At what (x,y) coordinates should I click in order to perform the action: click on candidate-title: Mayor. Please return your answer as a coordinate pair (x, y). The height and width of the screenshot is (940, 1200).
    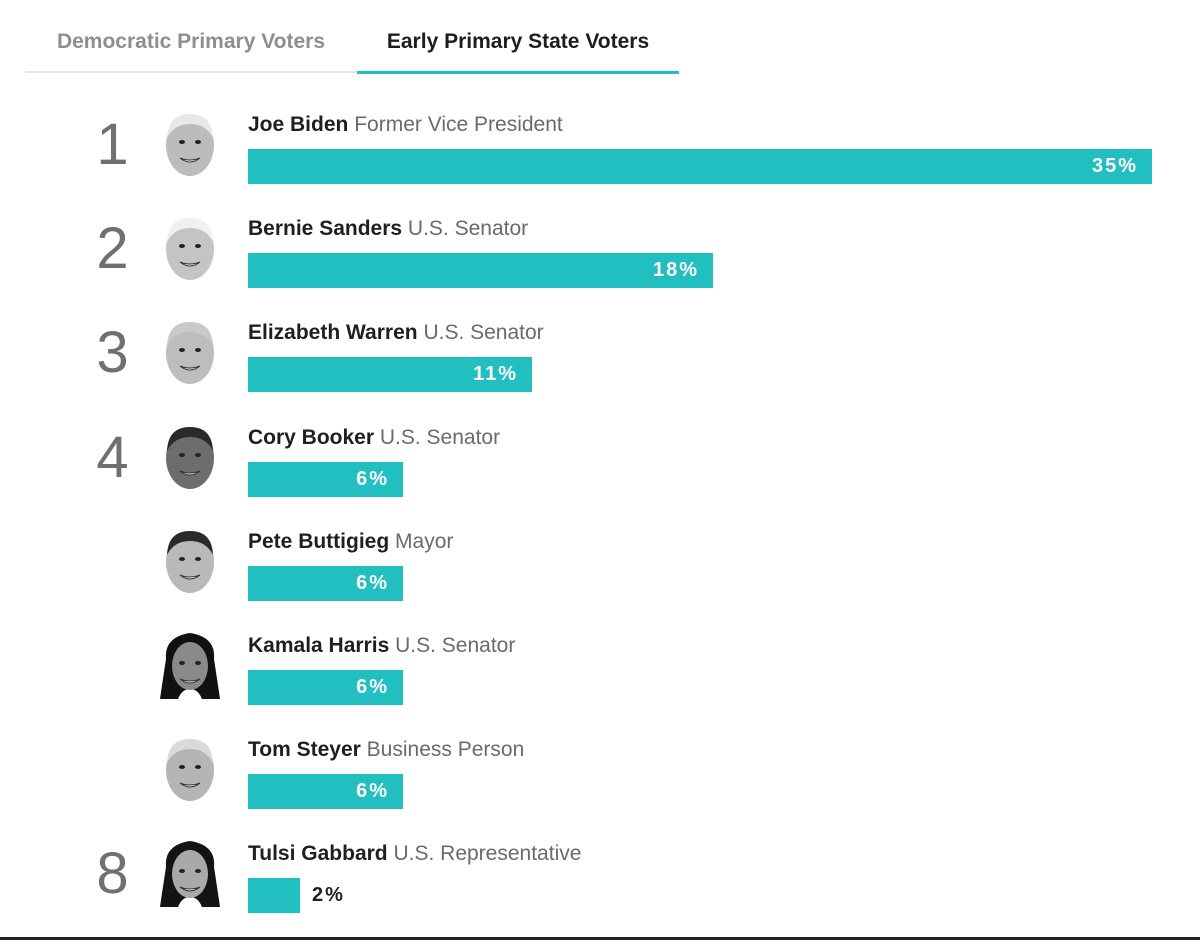
    Looking at the image, I should click on (424, 541).